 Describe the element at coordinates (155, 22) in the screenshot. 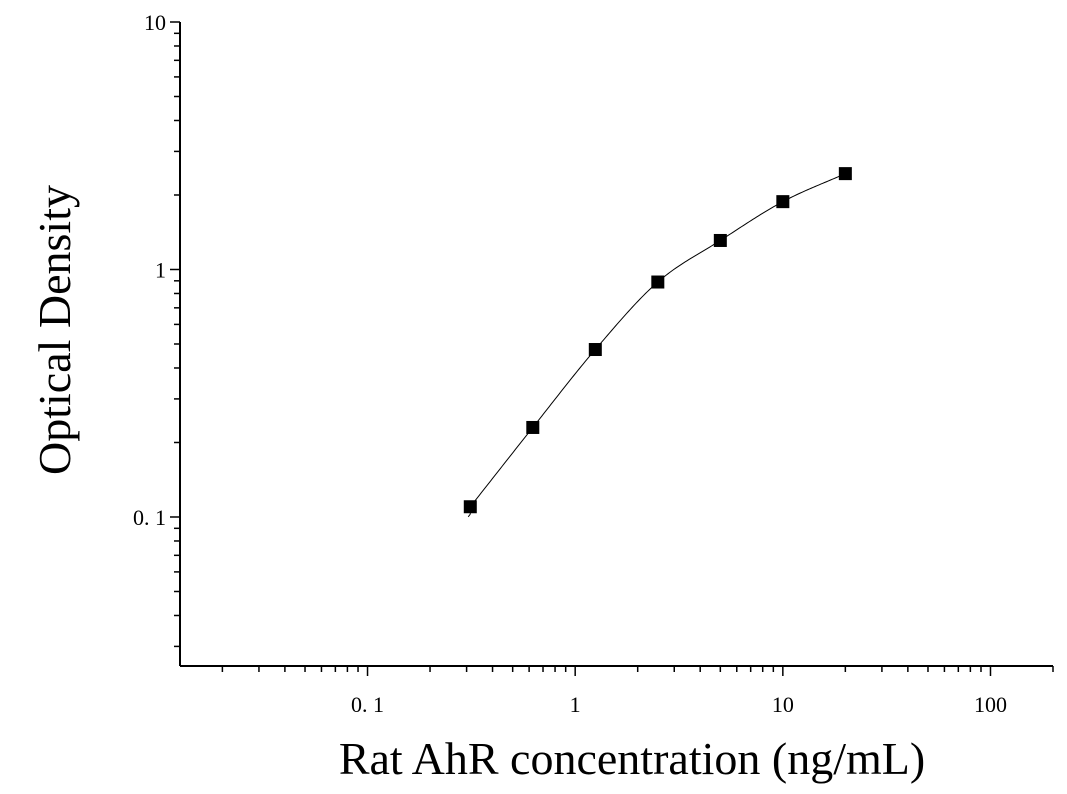

I see `y-tick-label: 10` at that location.